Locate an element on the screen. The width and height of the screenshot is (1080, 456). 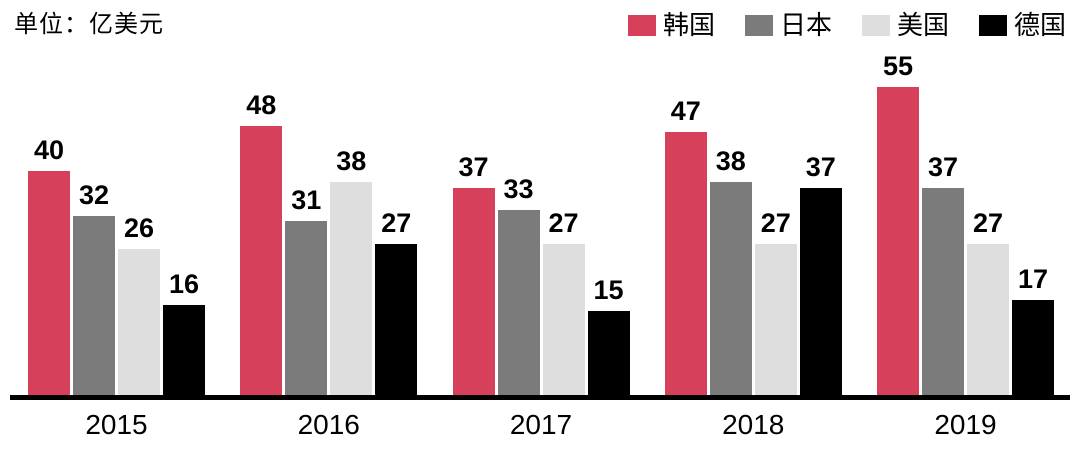
bar-col-usa-2019: 27 is located at coordinates (988, 222).